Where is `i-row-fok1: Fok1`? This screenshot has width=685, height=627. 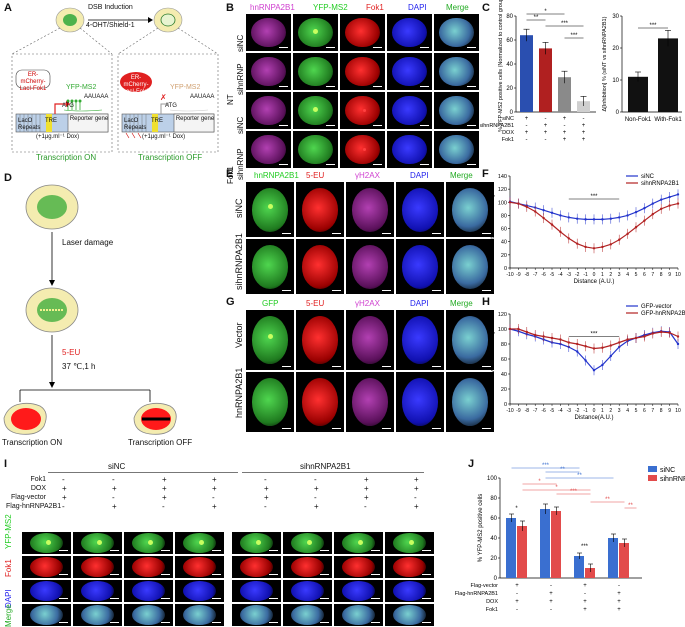
i-row-fok1: Fok1 is located at coordinates (8, 568).